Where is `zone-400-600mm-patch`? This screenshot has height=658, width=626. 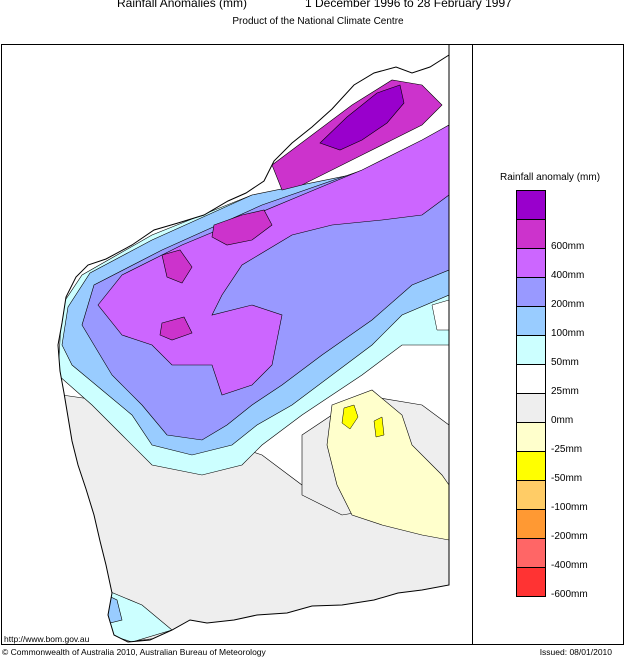 zone-400-600mm-patch is located at coordinates (177, 266).